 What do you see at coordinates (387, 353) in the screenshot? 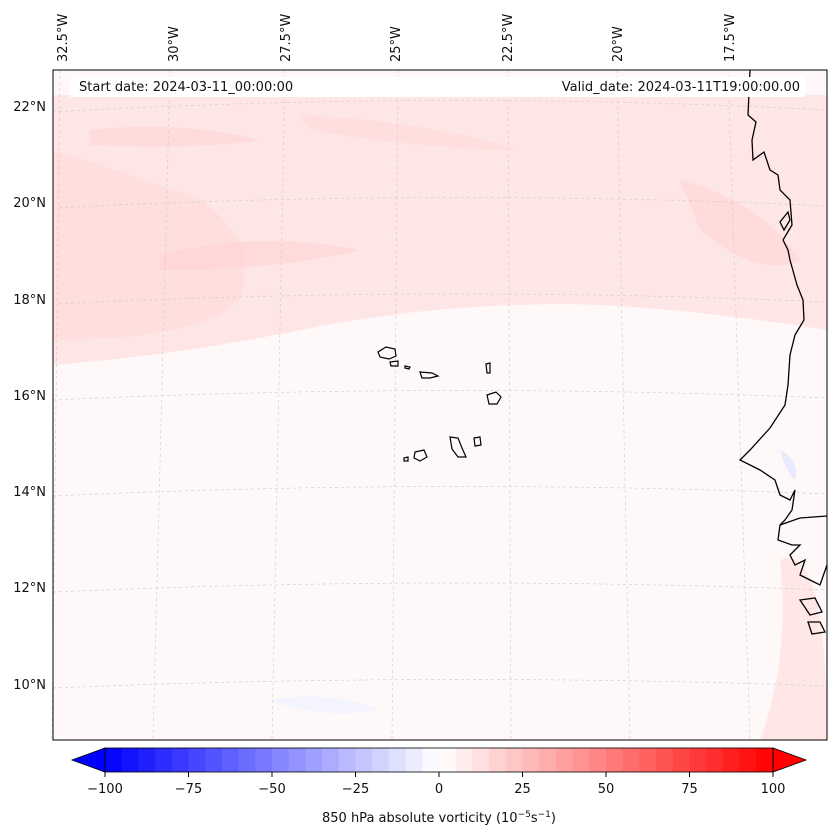
I see `island-santo-antao` at bounding box center [387, 353].